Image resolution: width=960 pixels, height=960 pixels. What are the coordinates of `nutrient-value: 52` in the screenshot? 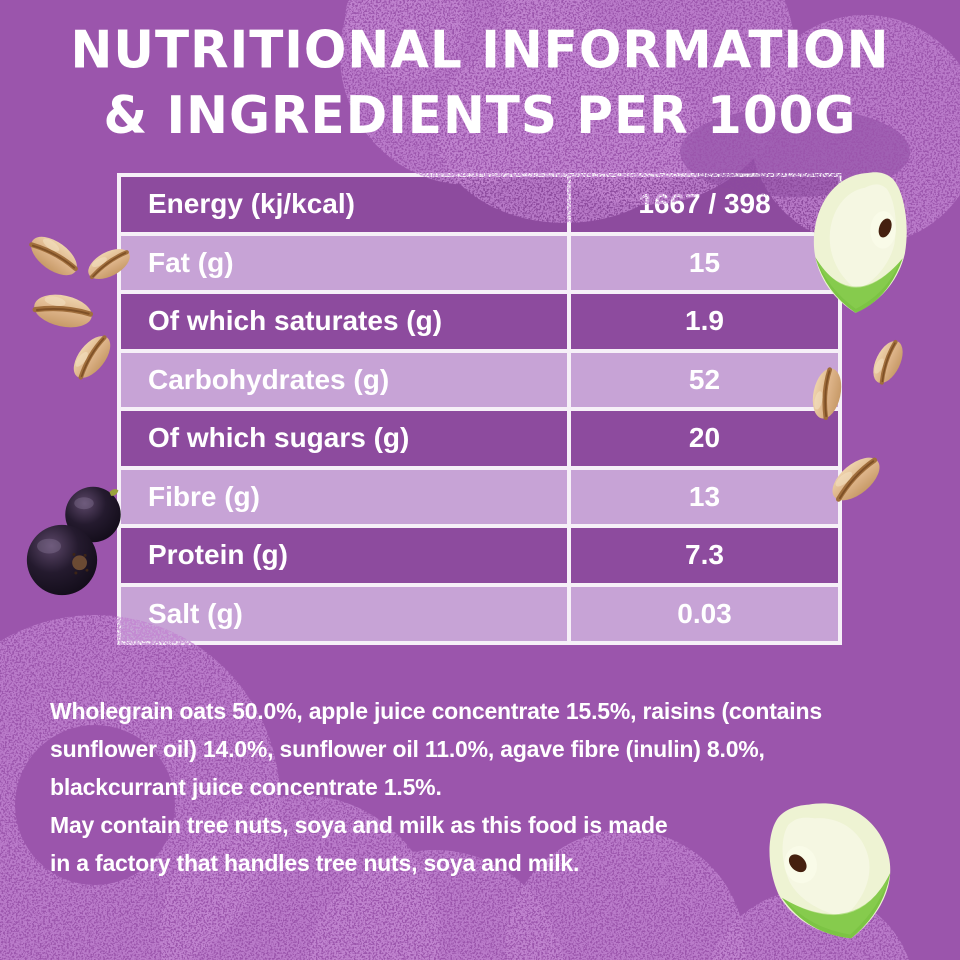 It's located at (704, 379).